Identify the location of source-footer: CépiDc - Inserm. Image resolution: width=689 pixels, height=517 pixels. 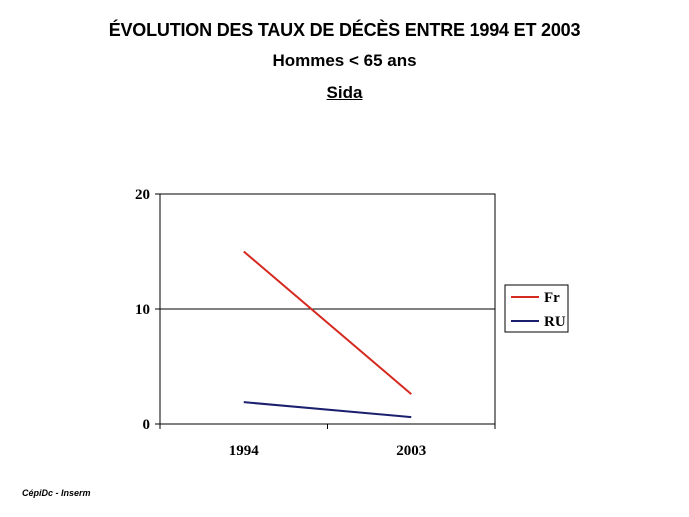
(56, 493).